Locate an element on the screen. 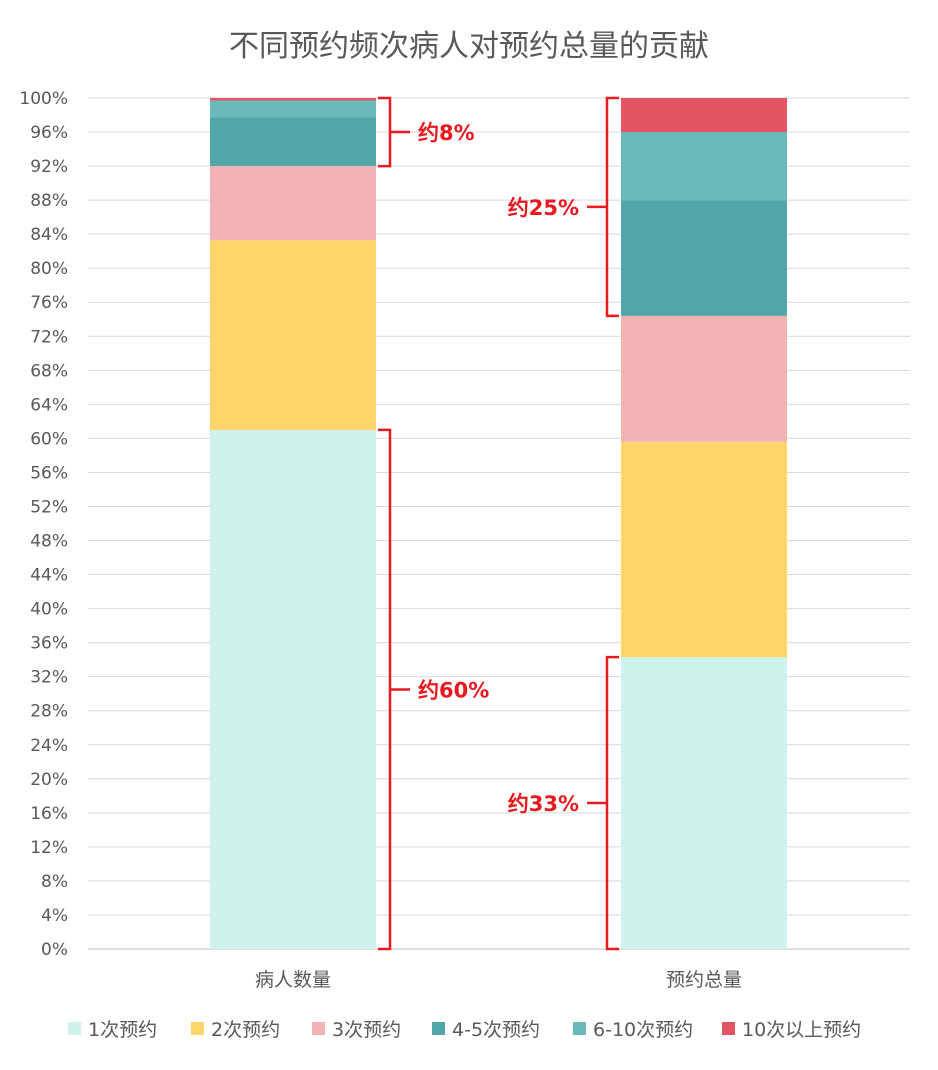 The width and height of the screenshot is (938, 1070). y-tick-label: 8% is located at coordinates (54, 882).